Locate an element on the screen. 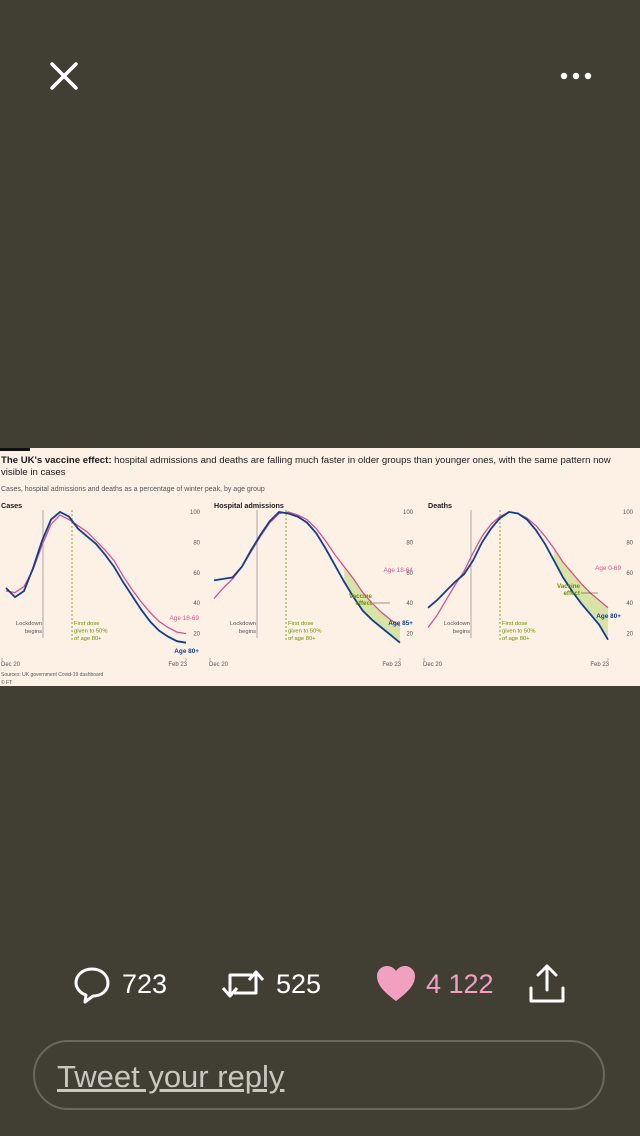 The width and height of the screenshot is (640, 1136). panel-title-deaths: Deaths is located at coordinates (440, 505).